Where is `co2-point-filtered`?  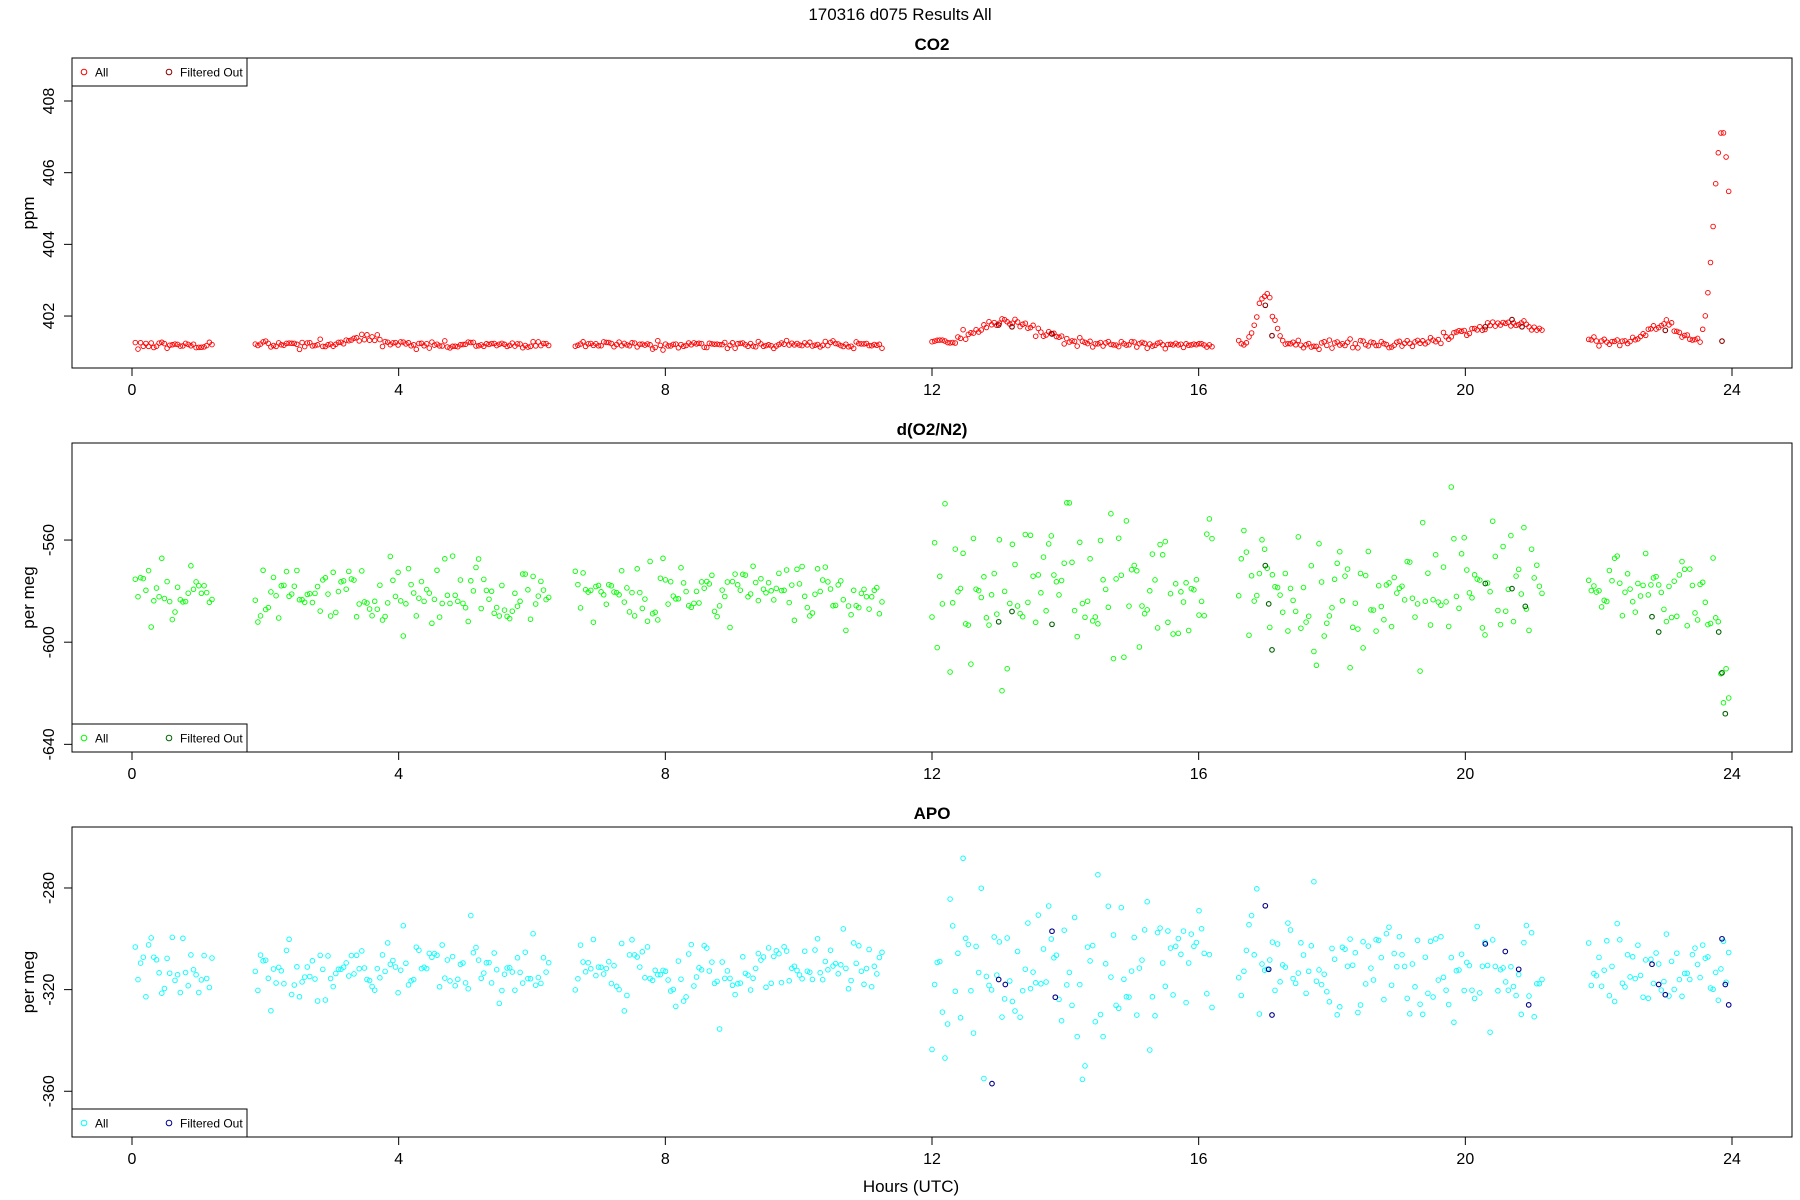 co2-point-filtered is located at coordinates (1052, 334).